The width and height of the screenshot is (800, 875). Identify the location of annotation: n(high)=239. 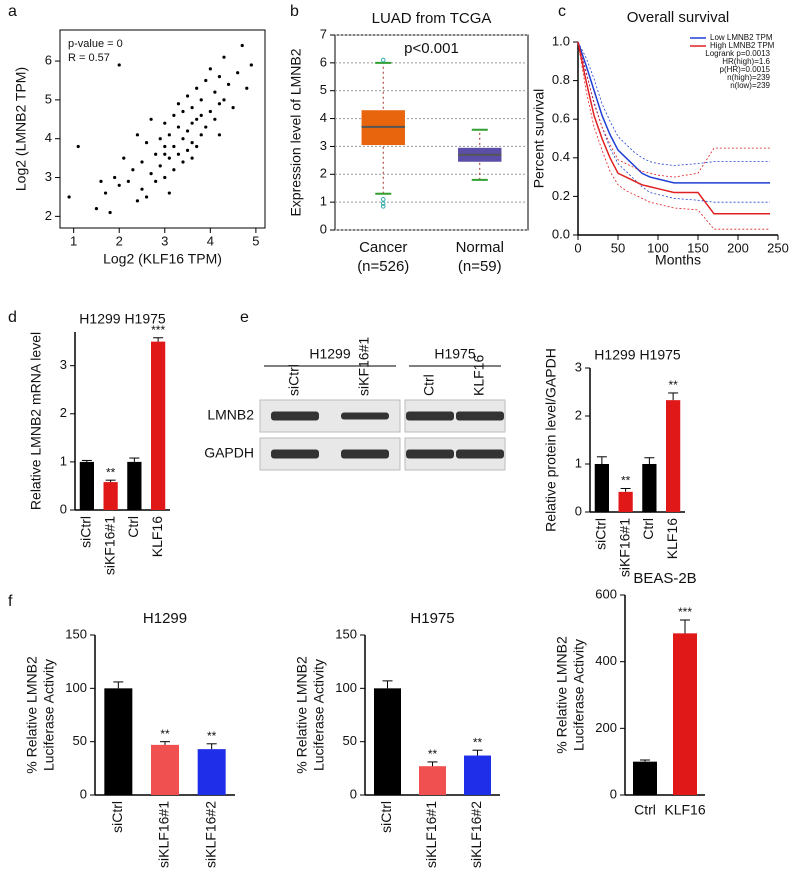
(748, 77).